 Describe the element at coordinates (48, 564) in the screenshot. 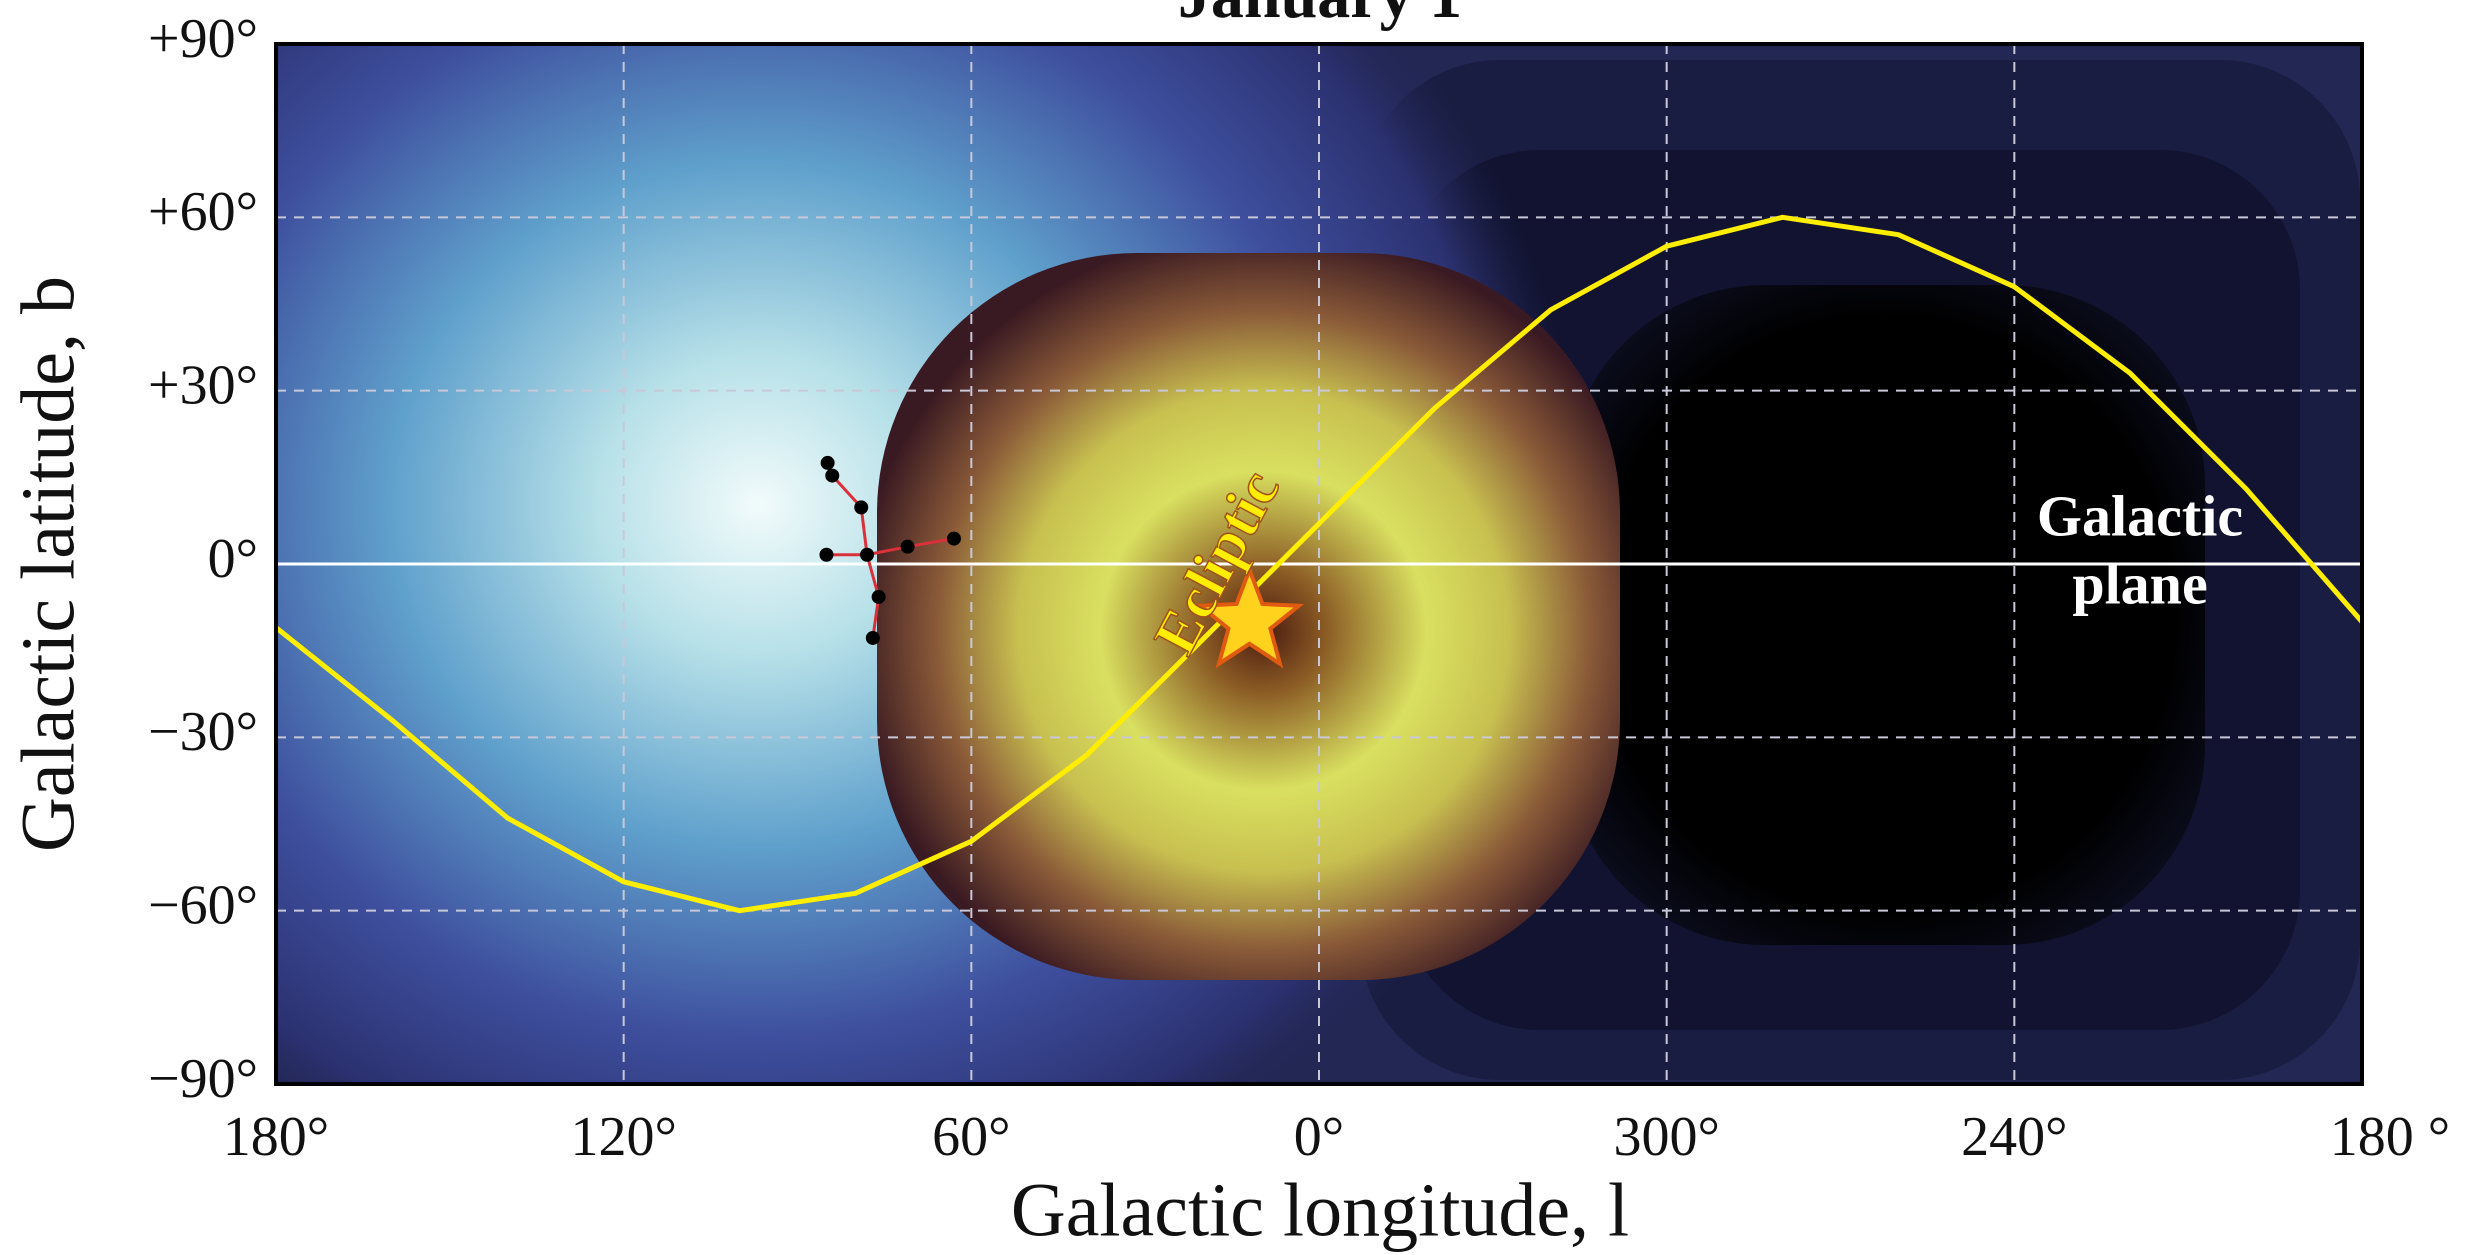

I see `y-axis-label: Galactic latitude, b` at that location.